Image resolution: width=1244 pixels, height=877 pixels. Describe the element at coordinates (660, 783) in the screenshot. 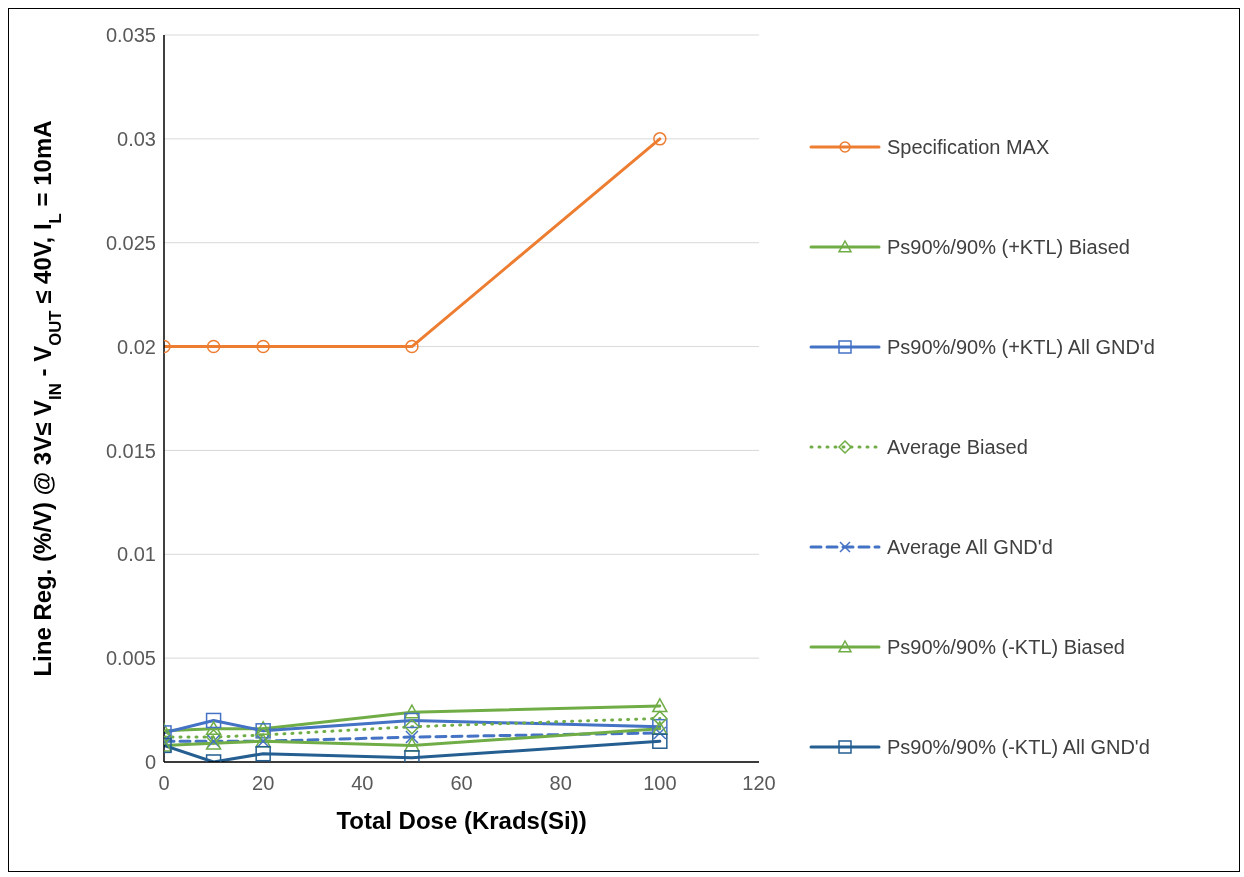

I see `x-tick-label: 100` at that location.